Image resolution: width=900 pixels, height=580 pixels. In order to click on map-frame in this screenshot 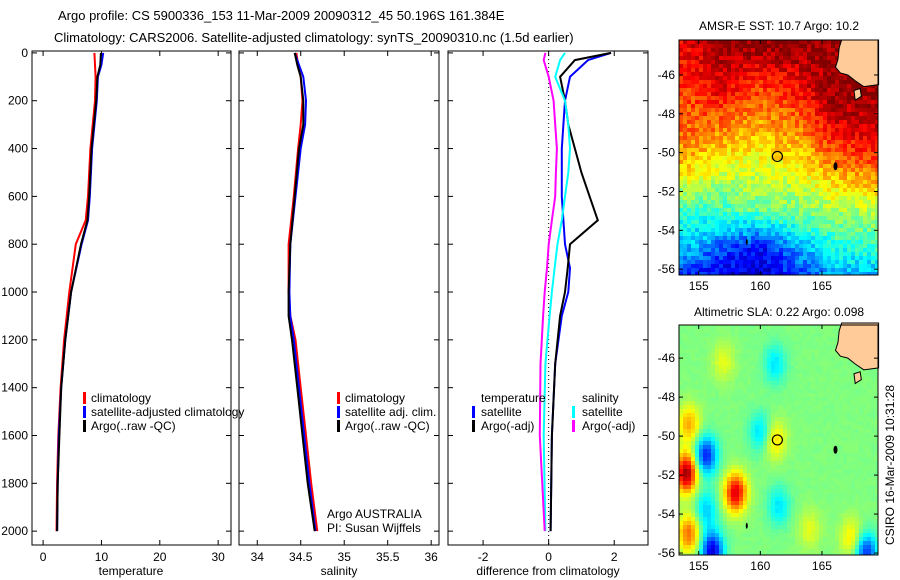, I will do `click(778, 157)`.